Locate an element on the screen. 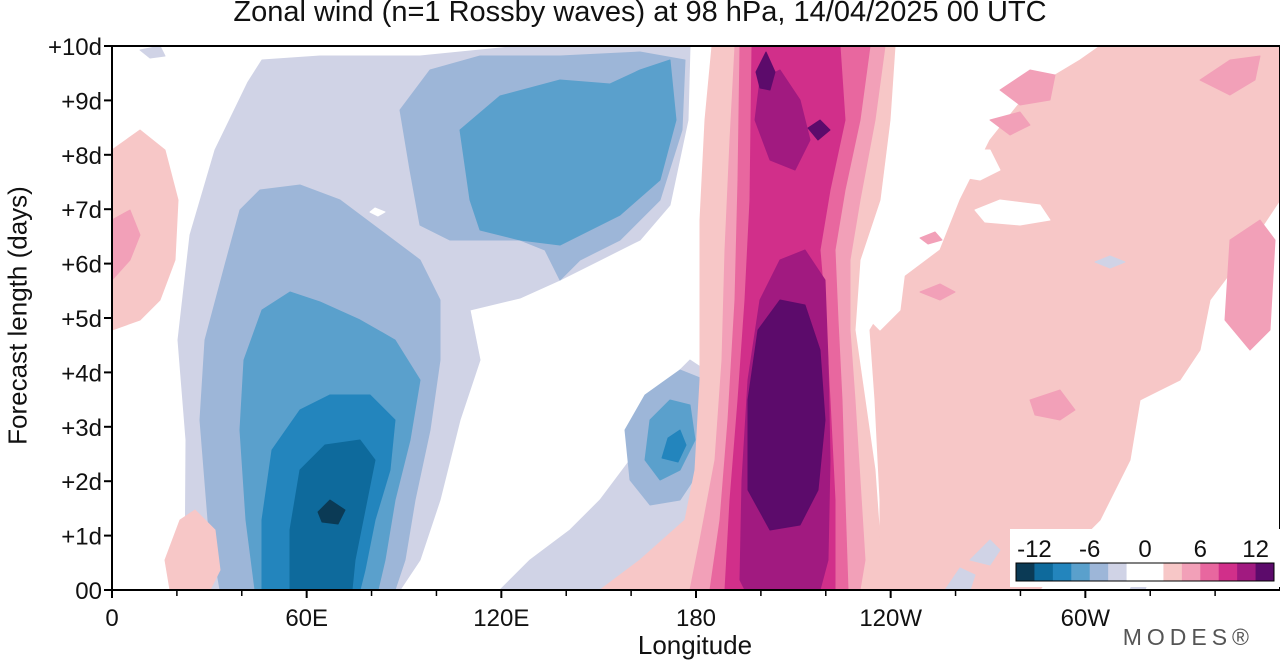  legend-tick-label: -6 is located at coordinates (1089, 549).